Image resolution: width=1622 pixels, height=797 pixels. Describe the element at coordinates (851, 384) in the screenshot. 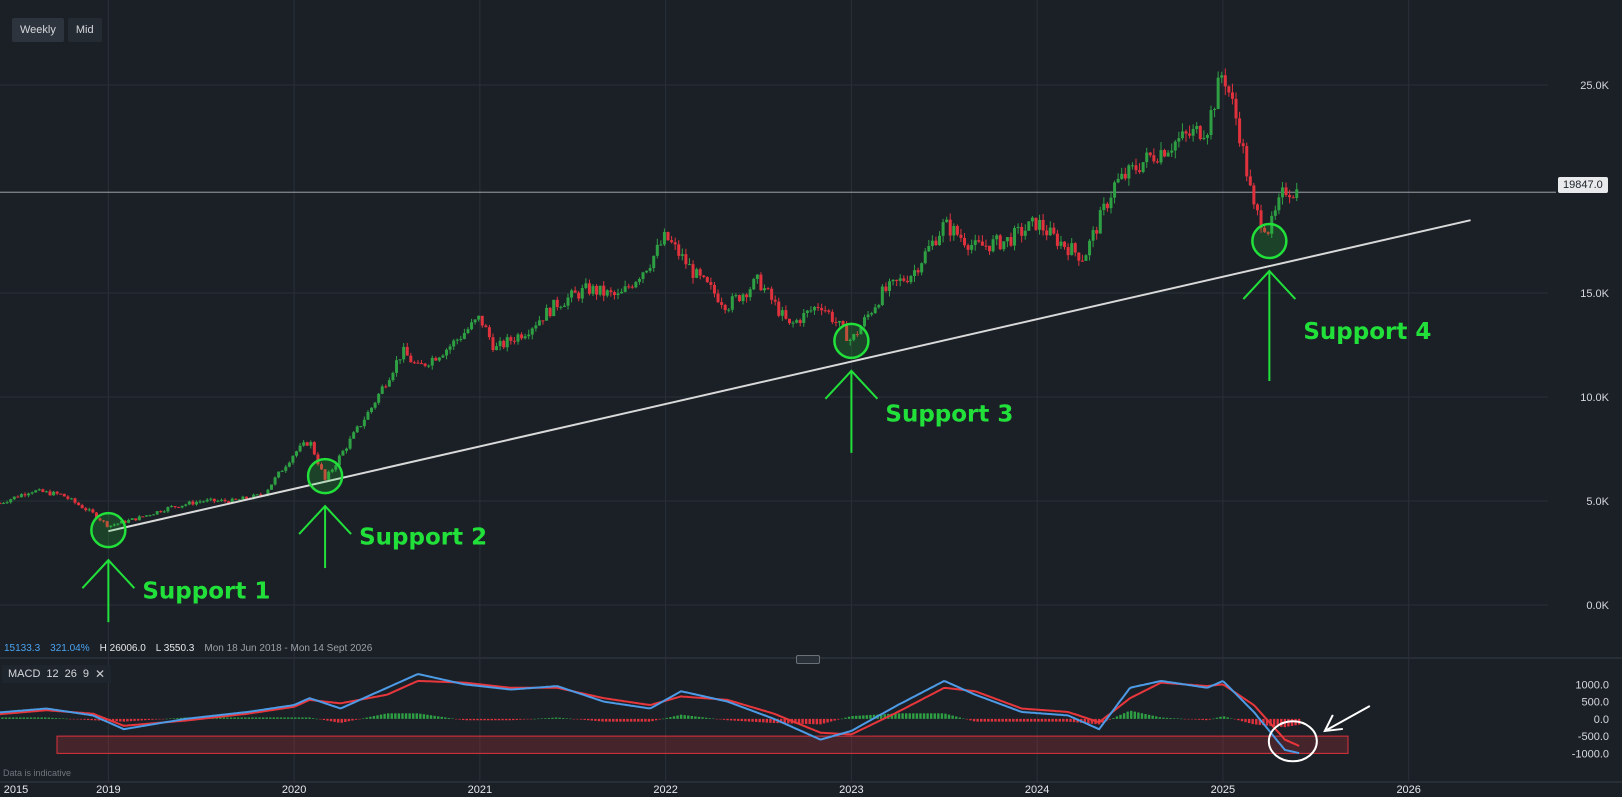

I see `support-arrow-head` at that location.